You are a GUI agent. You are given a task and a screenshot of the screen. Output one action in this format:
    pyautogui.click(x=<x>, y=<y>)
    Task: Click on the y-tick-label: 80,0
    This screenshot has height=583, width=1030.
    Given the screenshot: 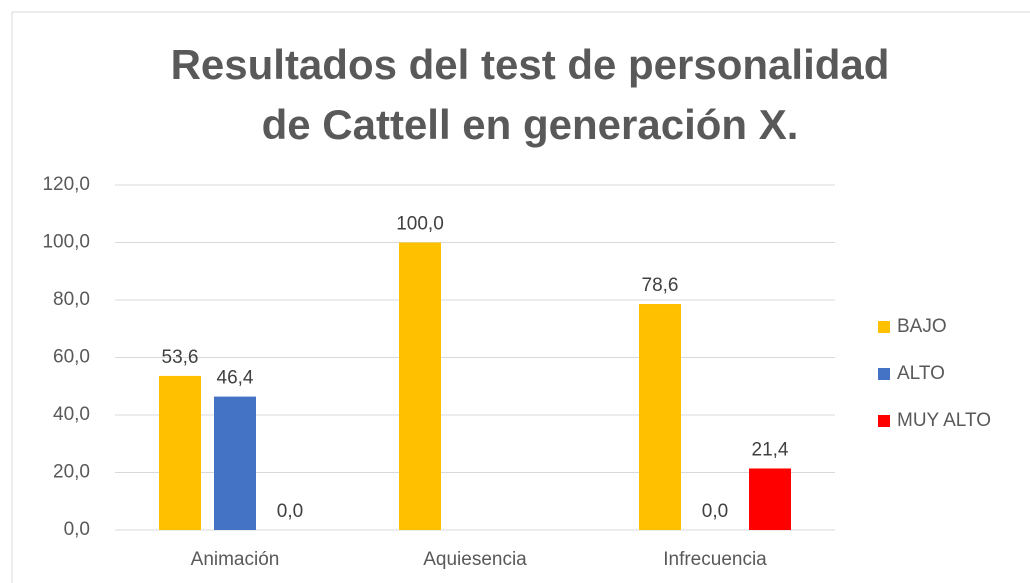 What is the action you would take?
    pyautogui.click(x=71, y=299)
    